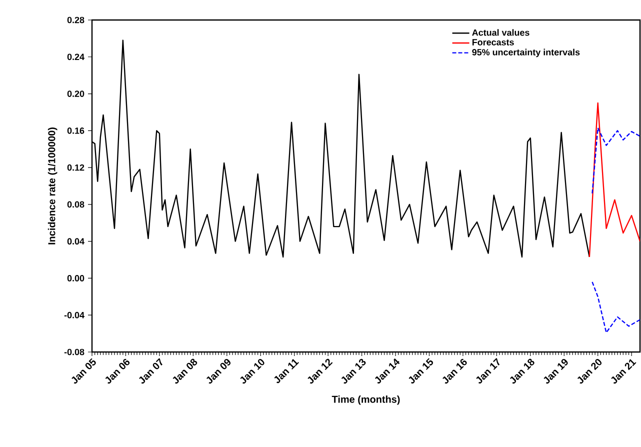  Describe the element at coordinates (286, 371) in the screenshot. I see `x-tick-label: Jan 11` at that location.